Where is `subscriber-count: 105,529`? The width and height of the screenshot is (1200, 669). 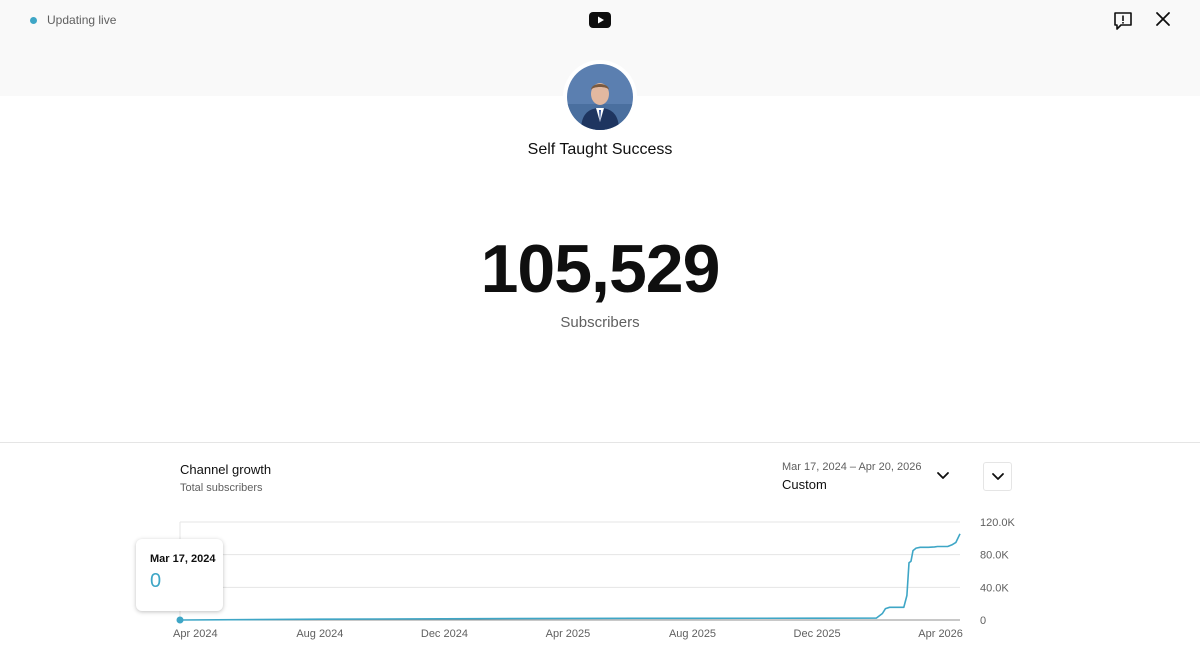 subscriber-count: 105,529 is located at coordinates (600, 269).